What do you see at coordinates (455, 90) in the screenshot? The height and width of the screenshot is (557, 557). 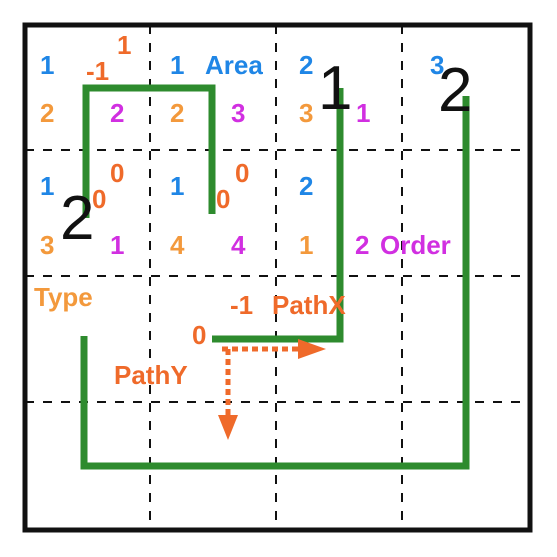 I see `big-number-two-right: 2` at bounding box center [455, 90].